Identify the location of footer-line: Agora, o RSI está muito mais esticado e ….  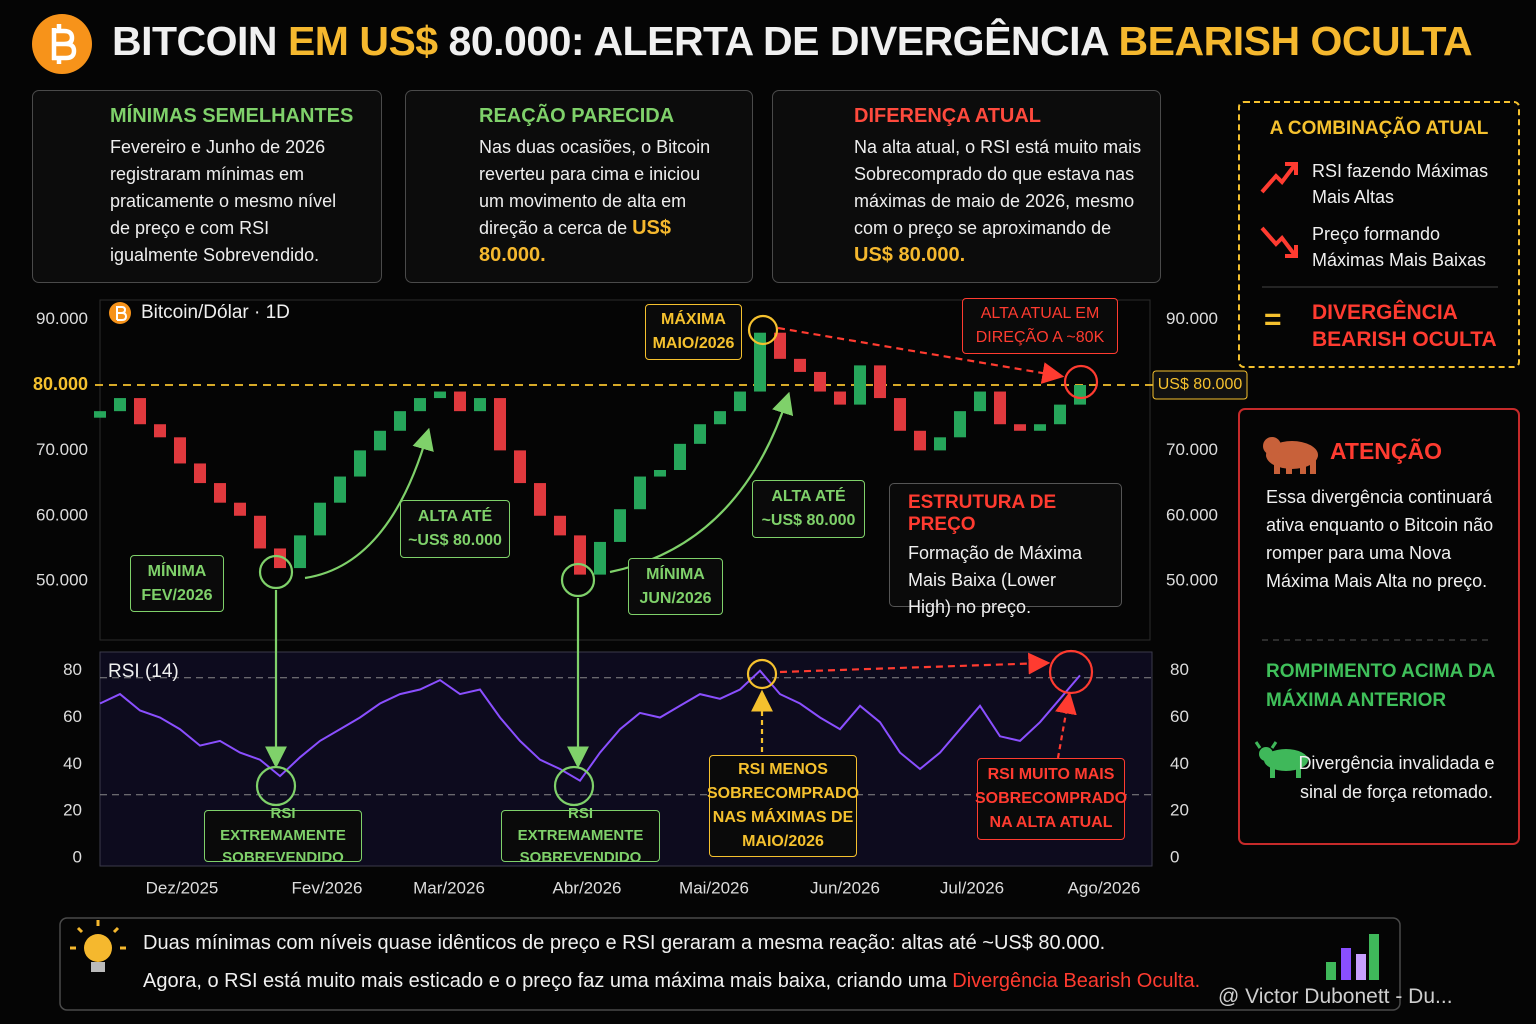
(545, 981).